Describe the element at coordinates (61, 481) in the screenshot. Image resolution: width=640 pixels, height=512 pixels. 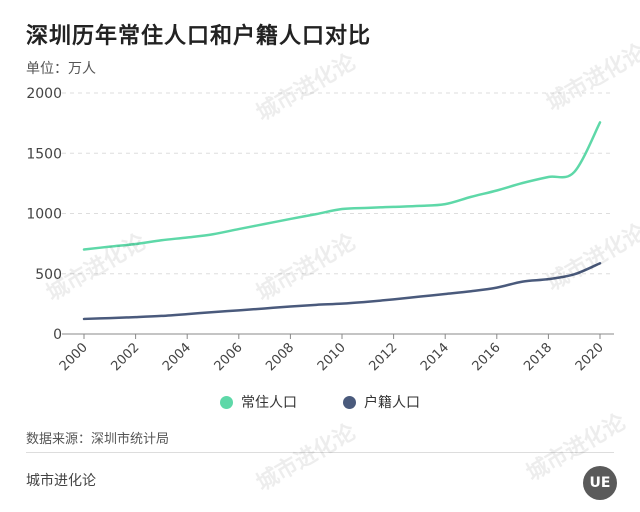
I see `brand-name: 城市进化论` at that location.